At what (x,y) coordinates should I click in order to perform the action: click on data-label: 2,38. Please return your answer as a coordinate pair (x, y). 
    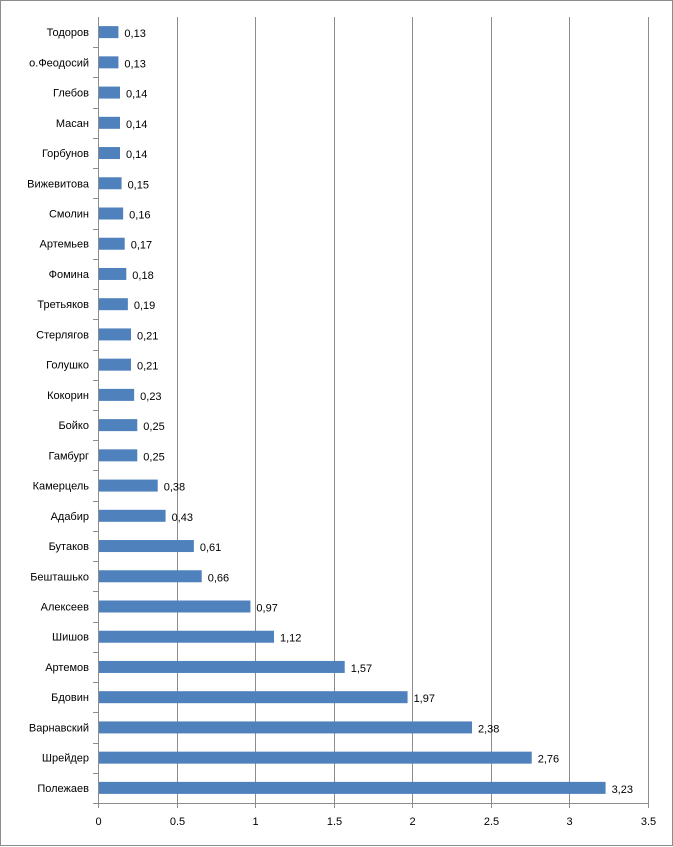
    Looking at the image, I should click on (488, 729).